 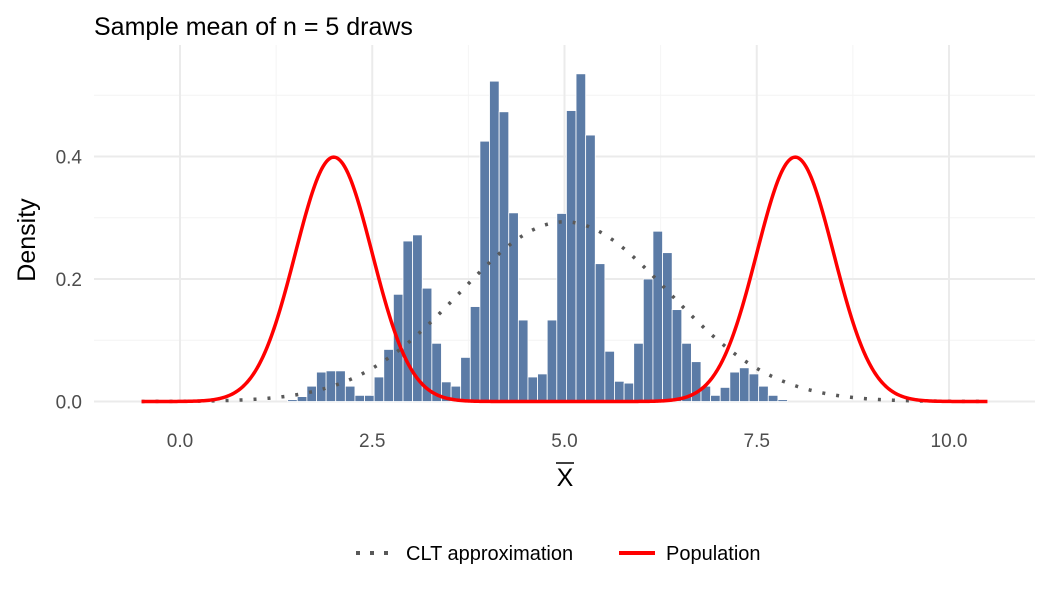 What do you see at coordinates (27, 240) in the screenshot?
I see `y-axis-label: Density` at bounding box center [27, 240].